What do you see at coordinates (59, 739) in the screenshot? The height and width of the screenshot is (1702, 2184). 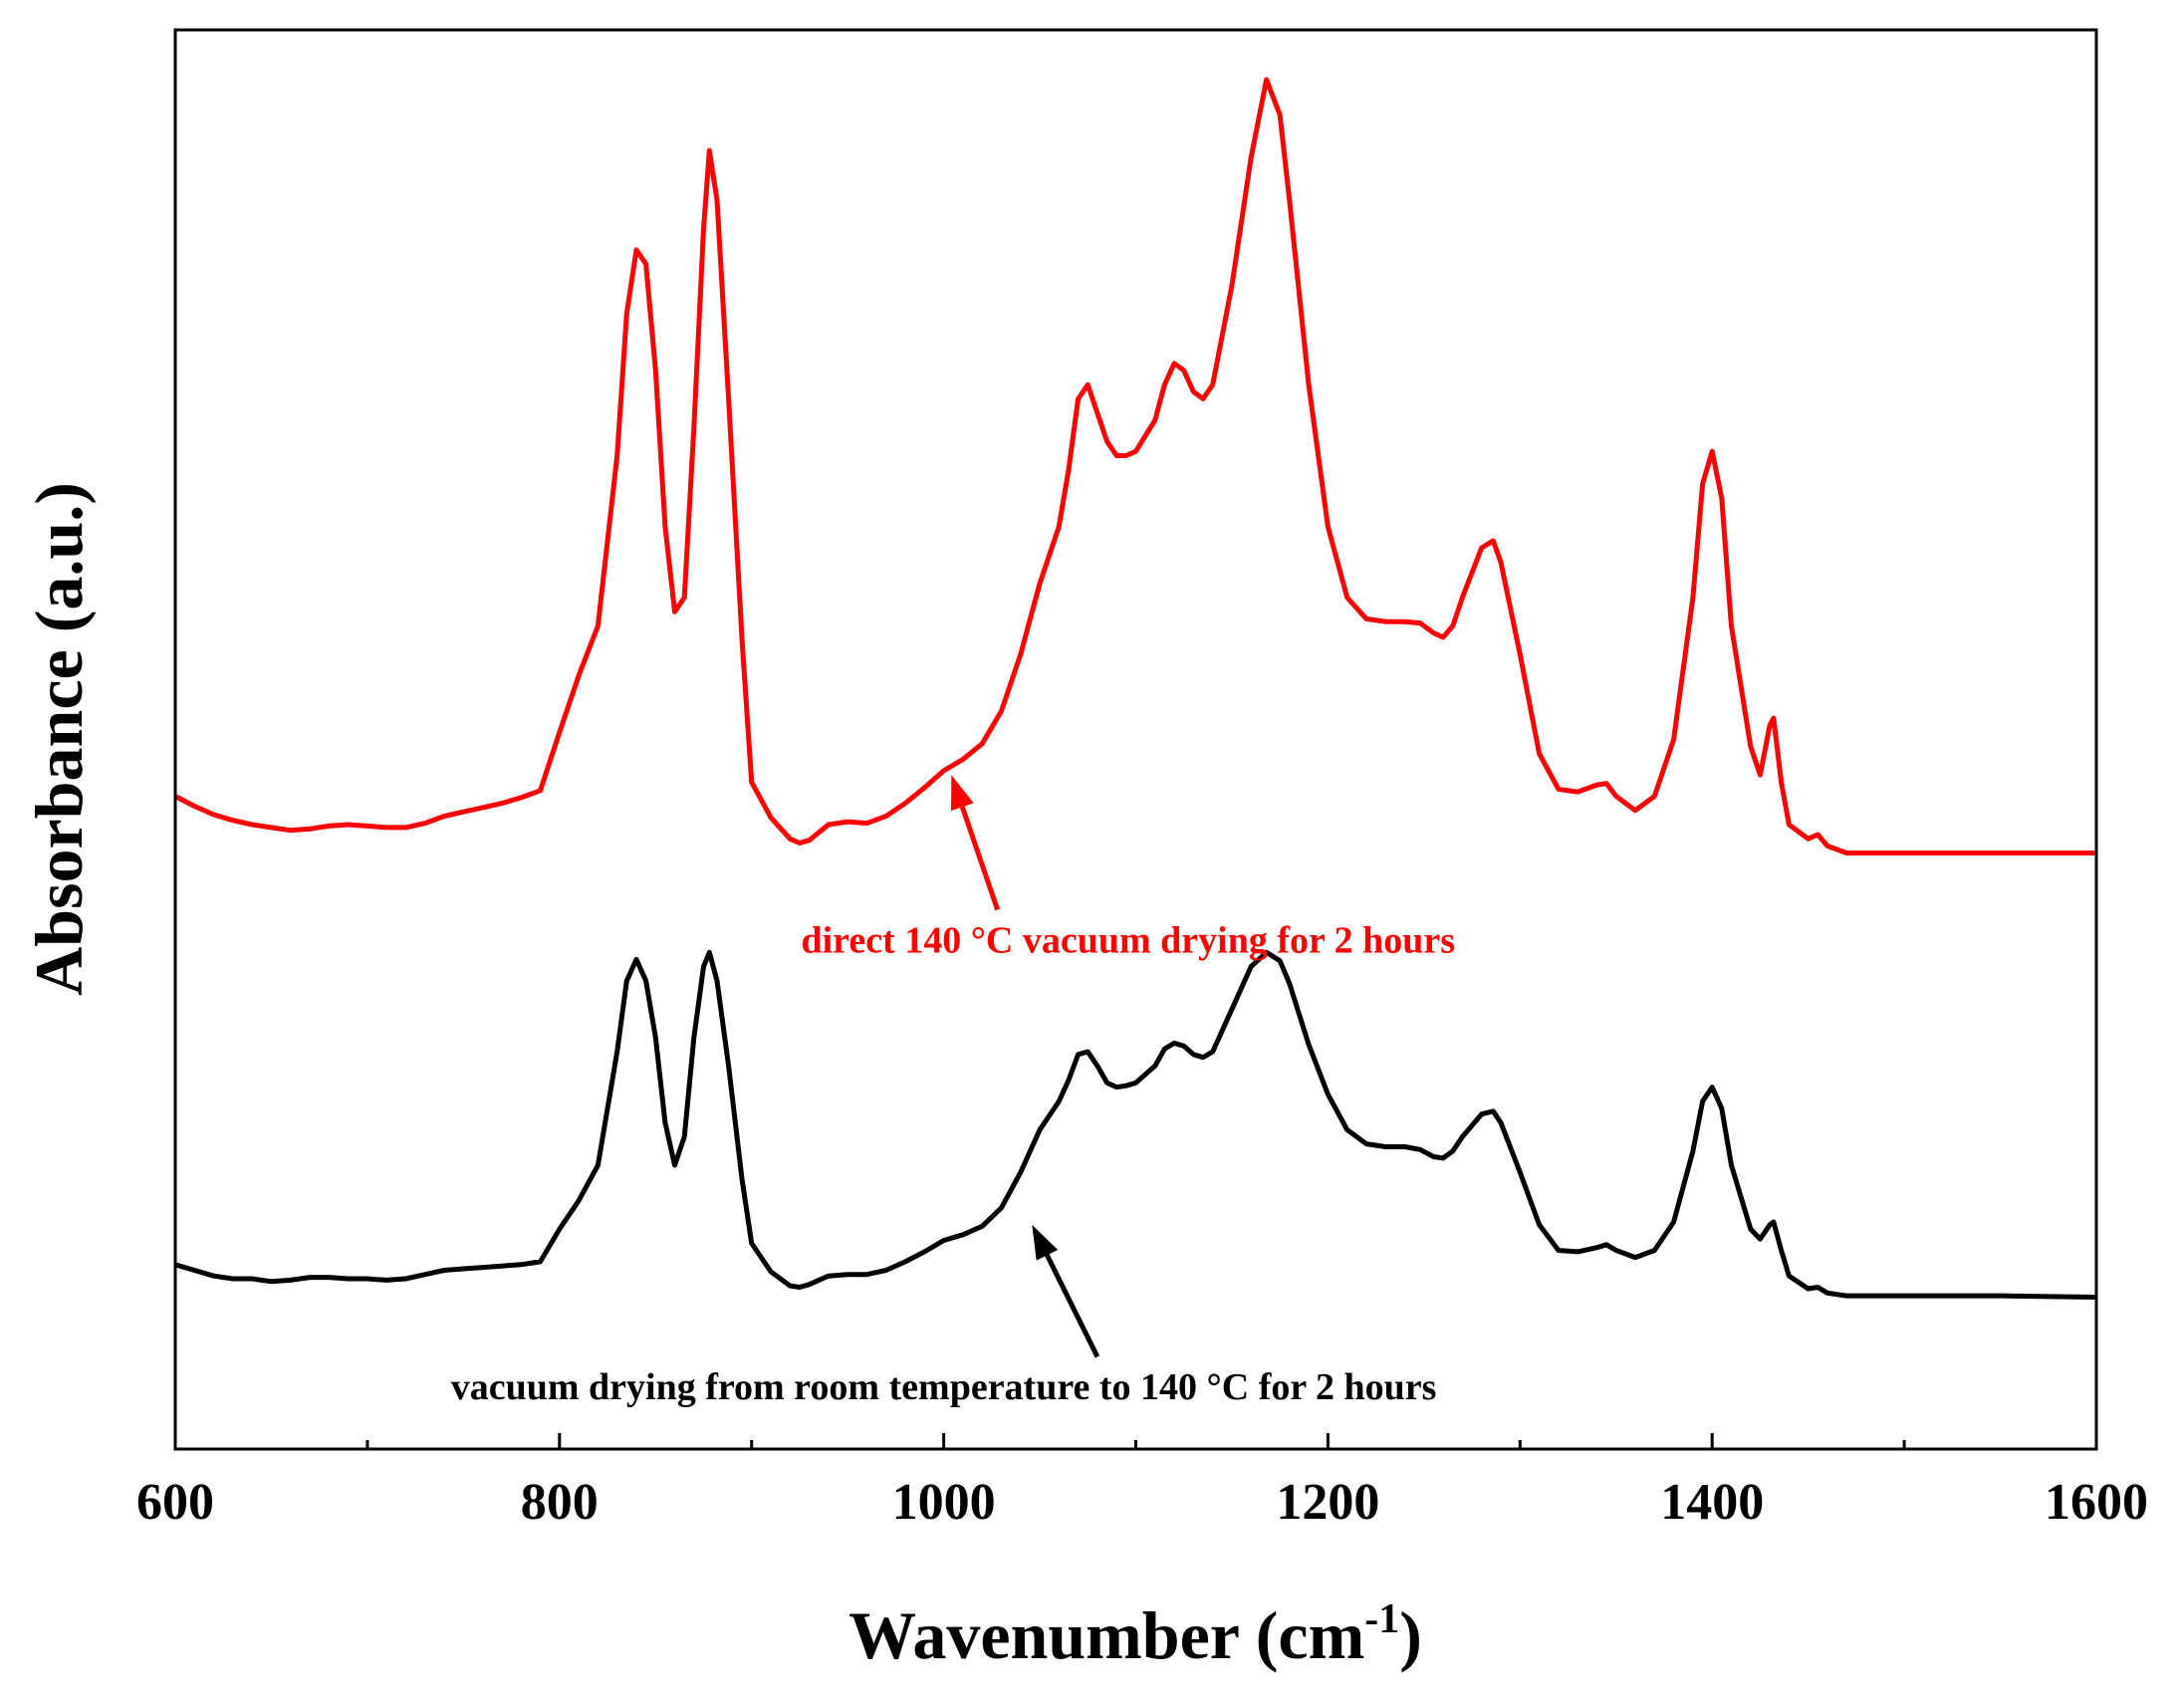 I see `y-axis-title: Absorbance (a.u.)` at bounding box center [59, 739].